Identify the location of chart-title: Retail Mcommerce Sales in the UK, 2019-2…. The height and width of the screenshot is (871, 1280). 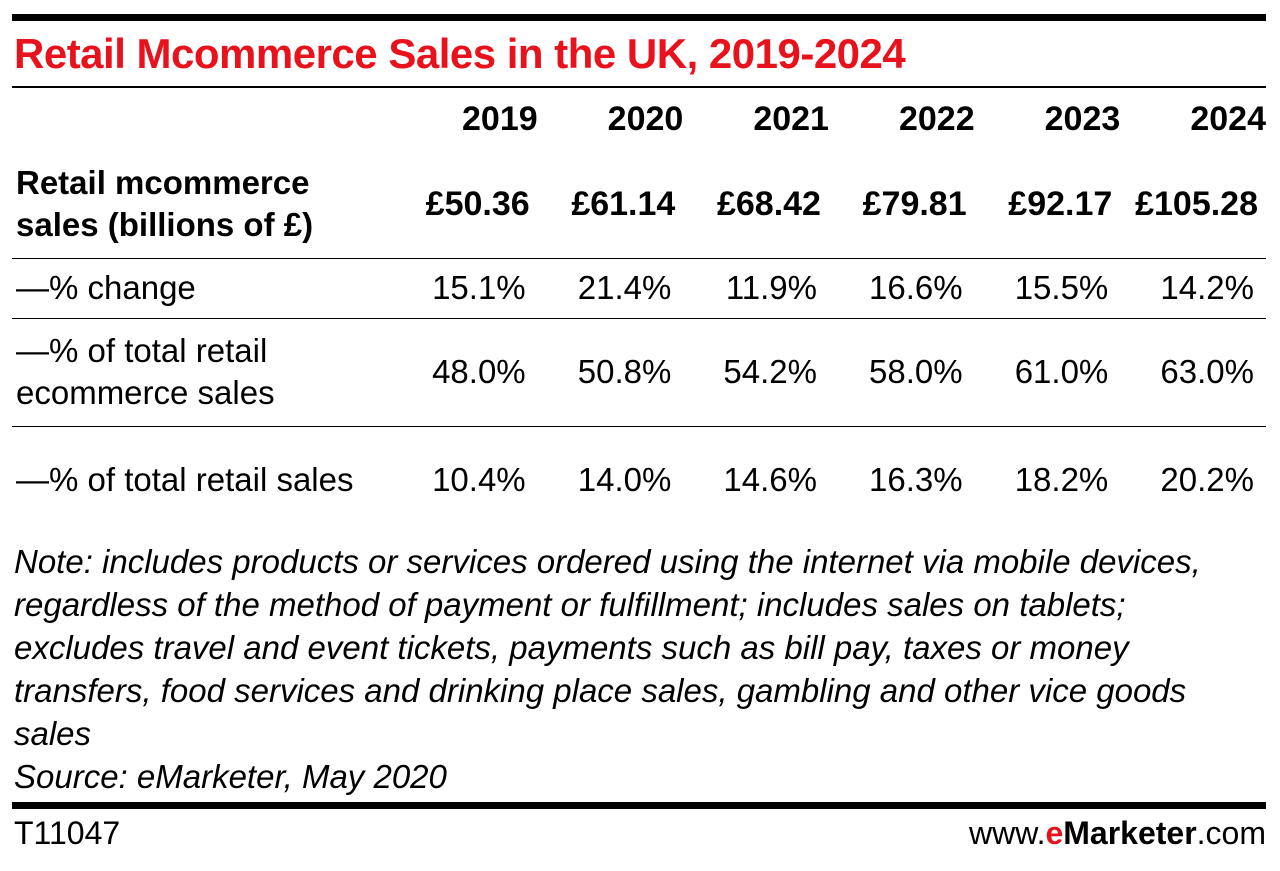
(460, 53).